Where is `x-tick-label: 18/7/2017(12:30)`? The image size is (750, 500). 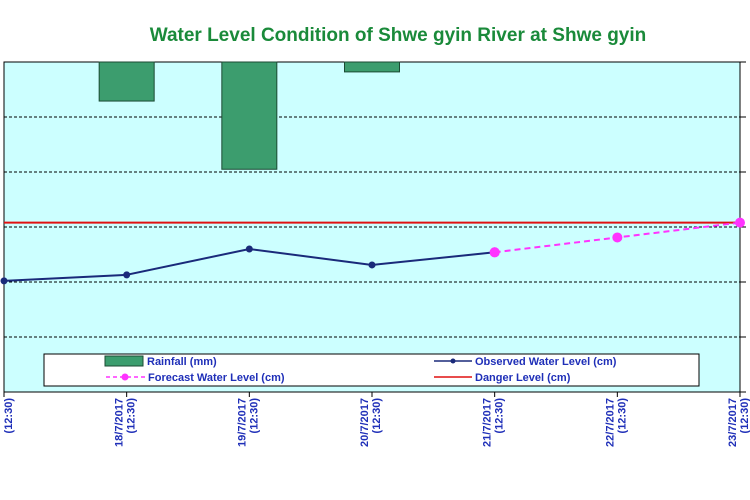 x-tick-label: 18/7/2017(12:30) is located at coordinates (126, 422).